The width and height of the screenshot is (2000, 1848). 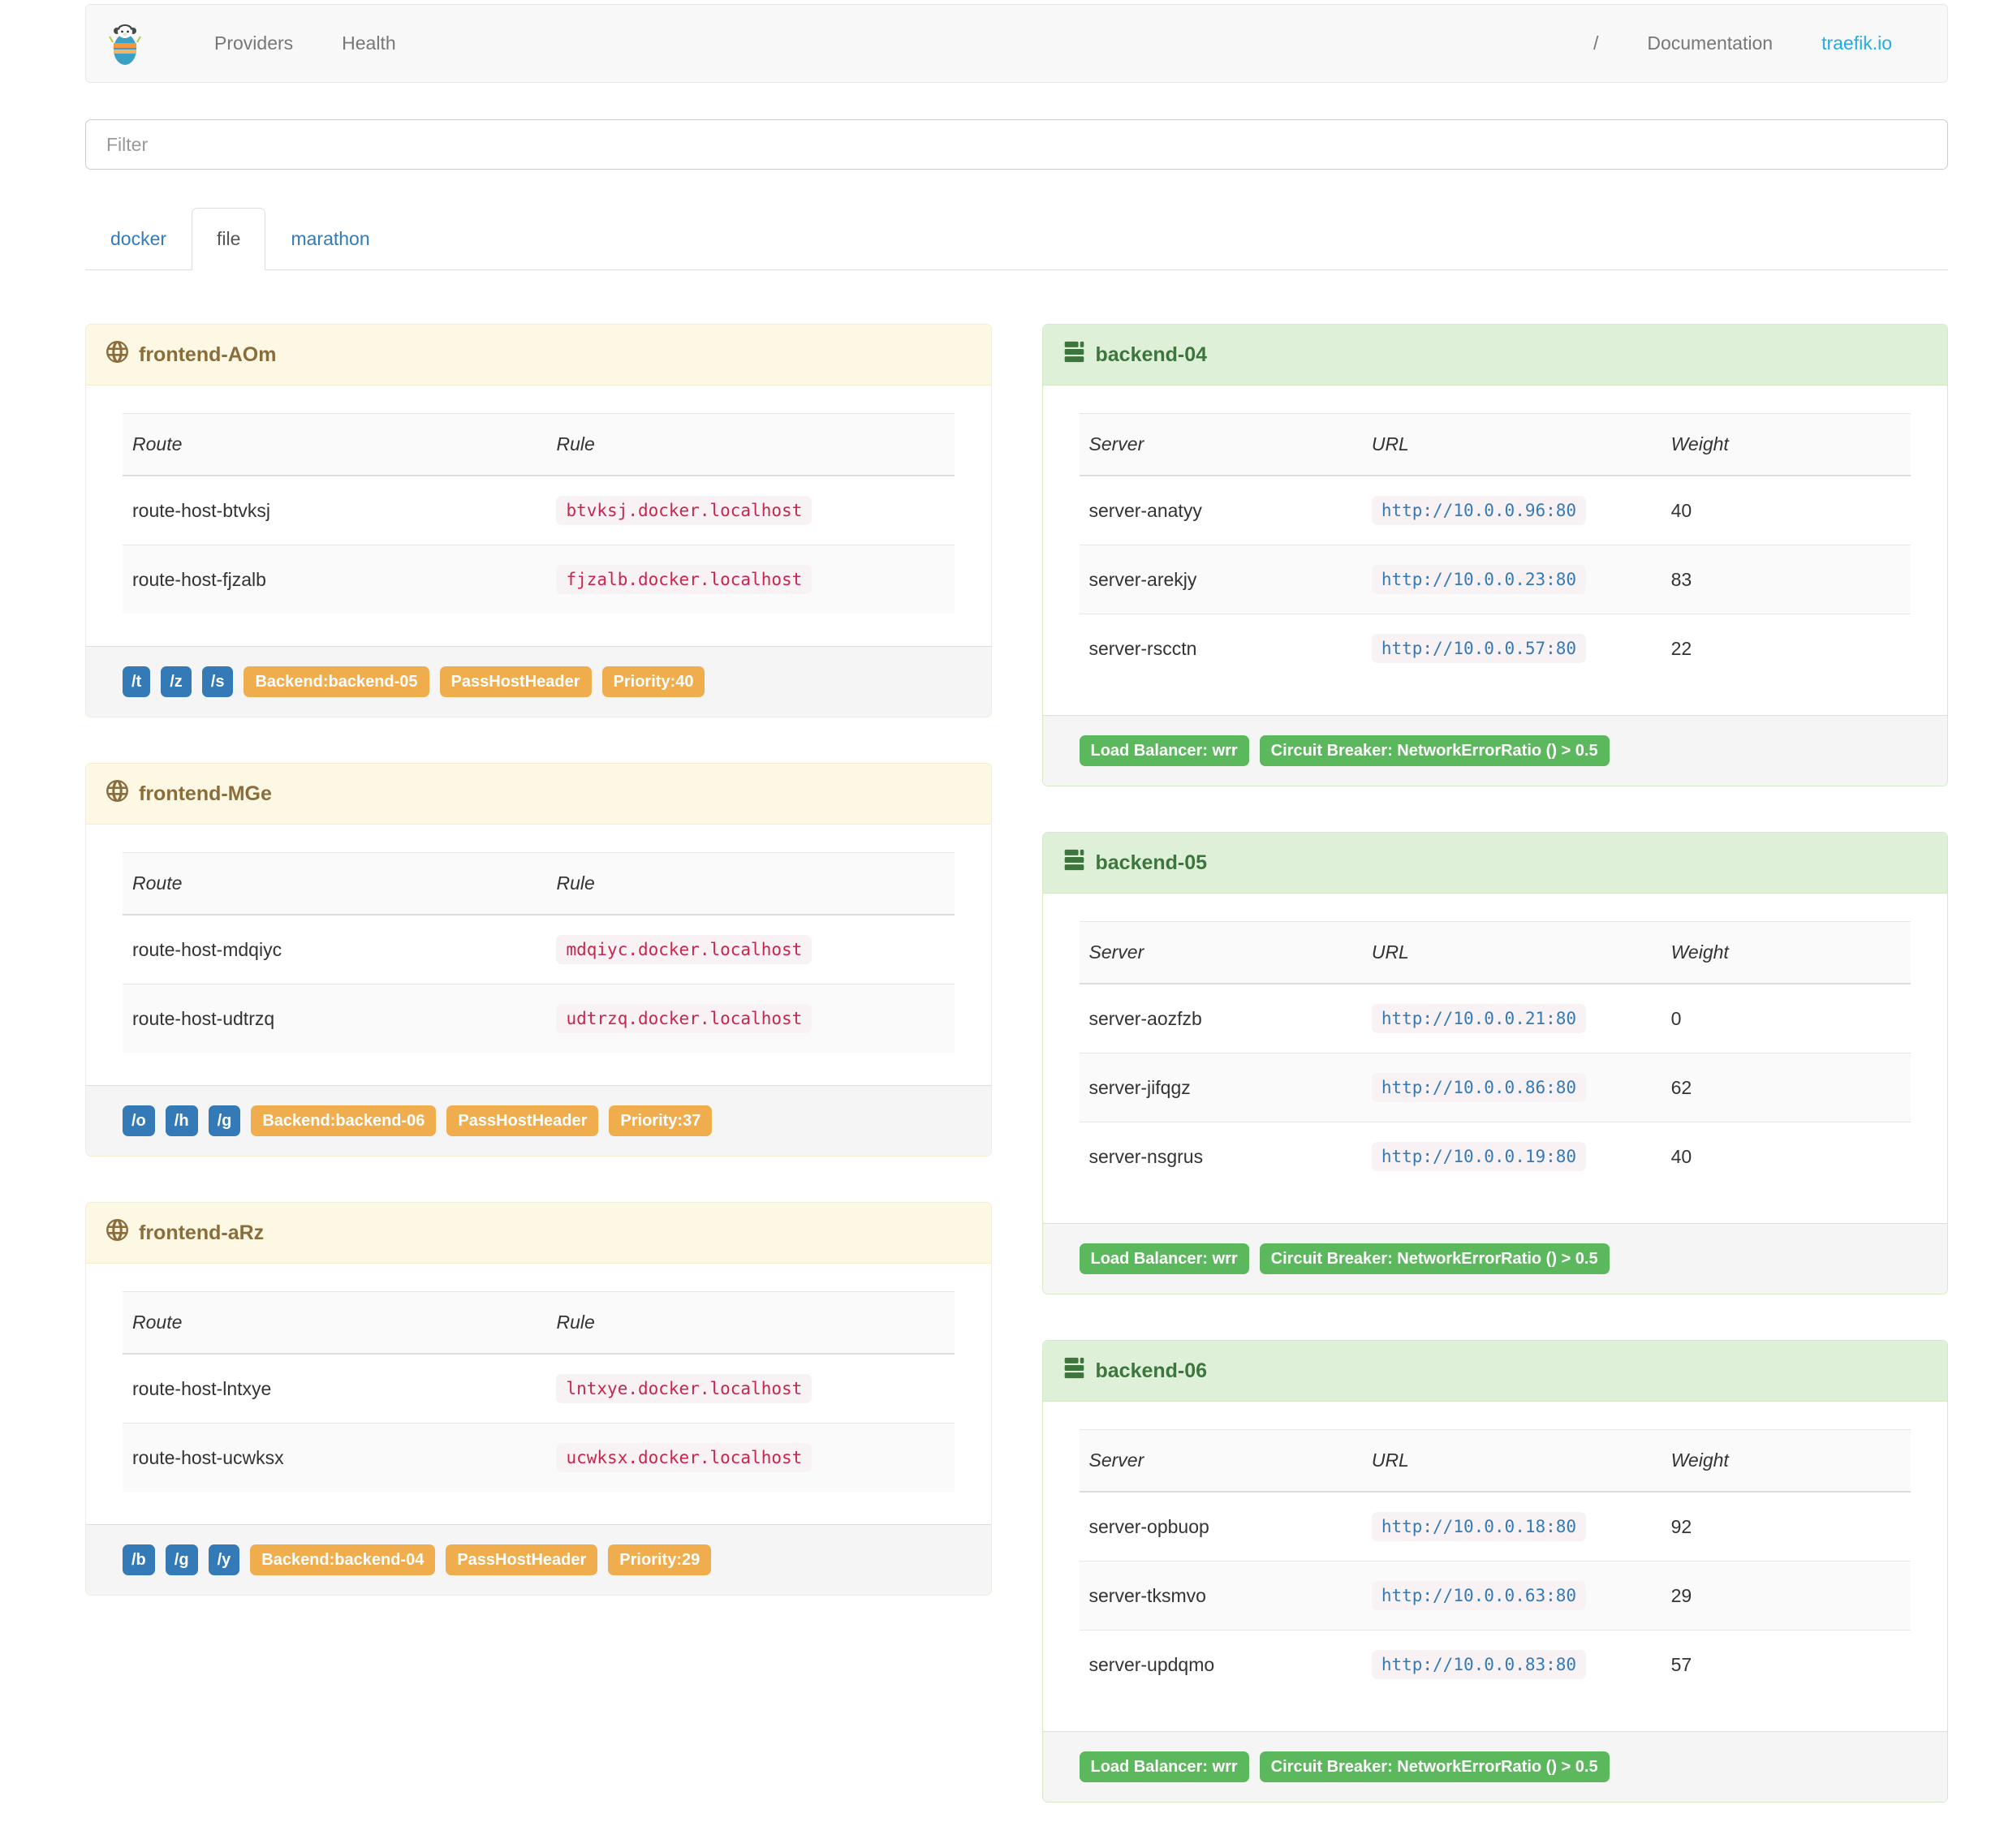 What do you see at coordinates (1494, 356) in the screenshot?
I see `backend-panel-heading: backend-04` at bounding box center [1494, 356].